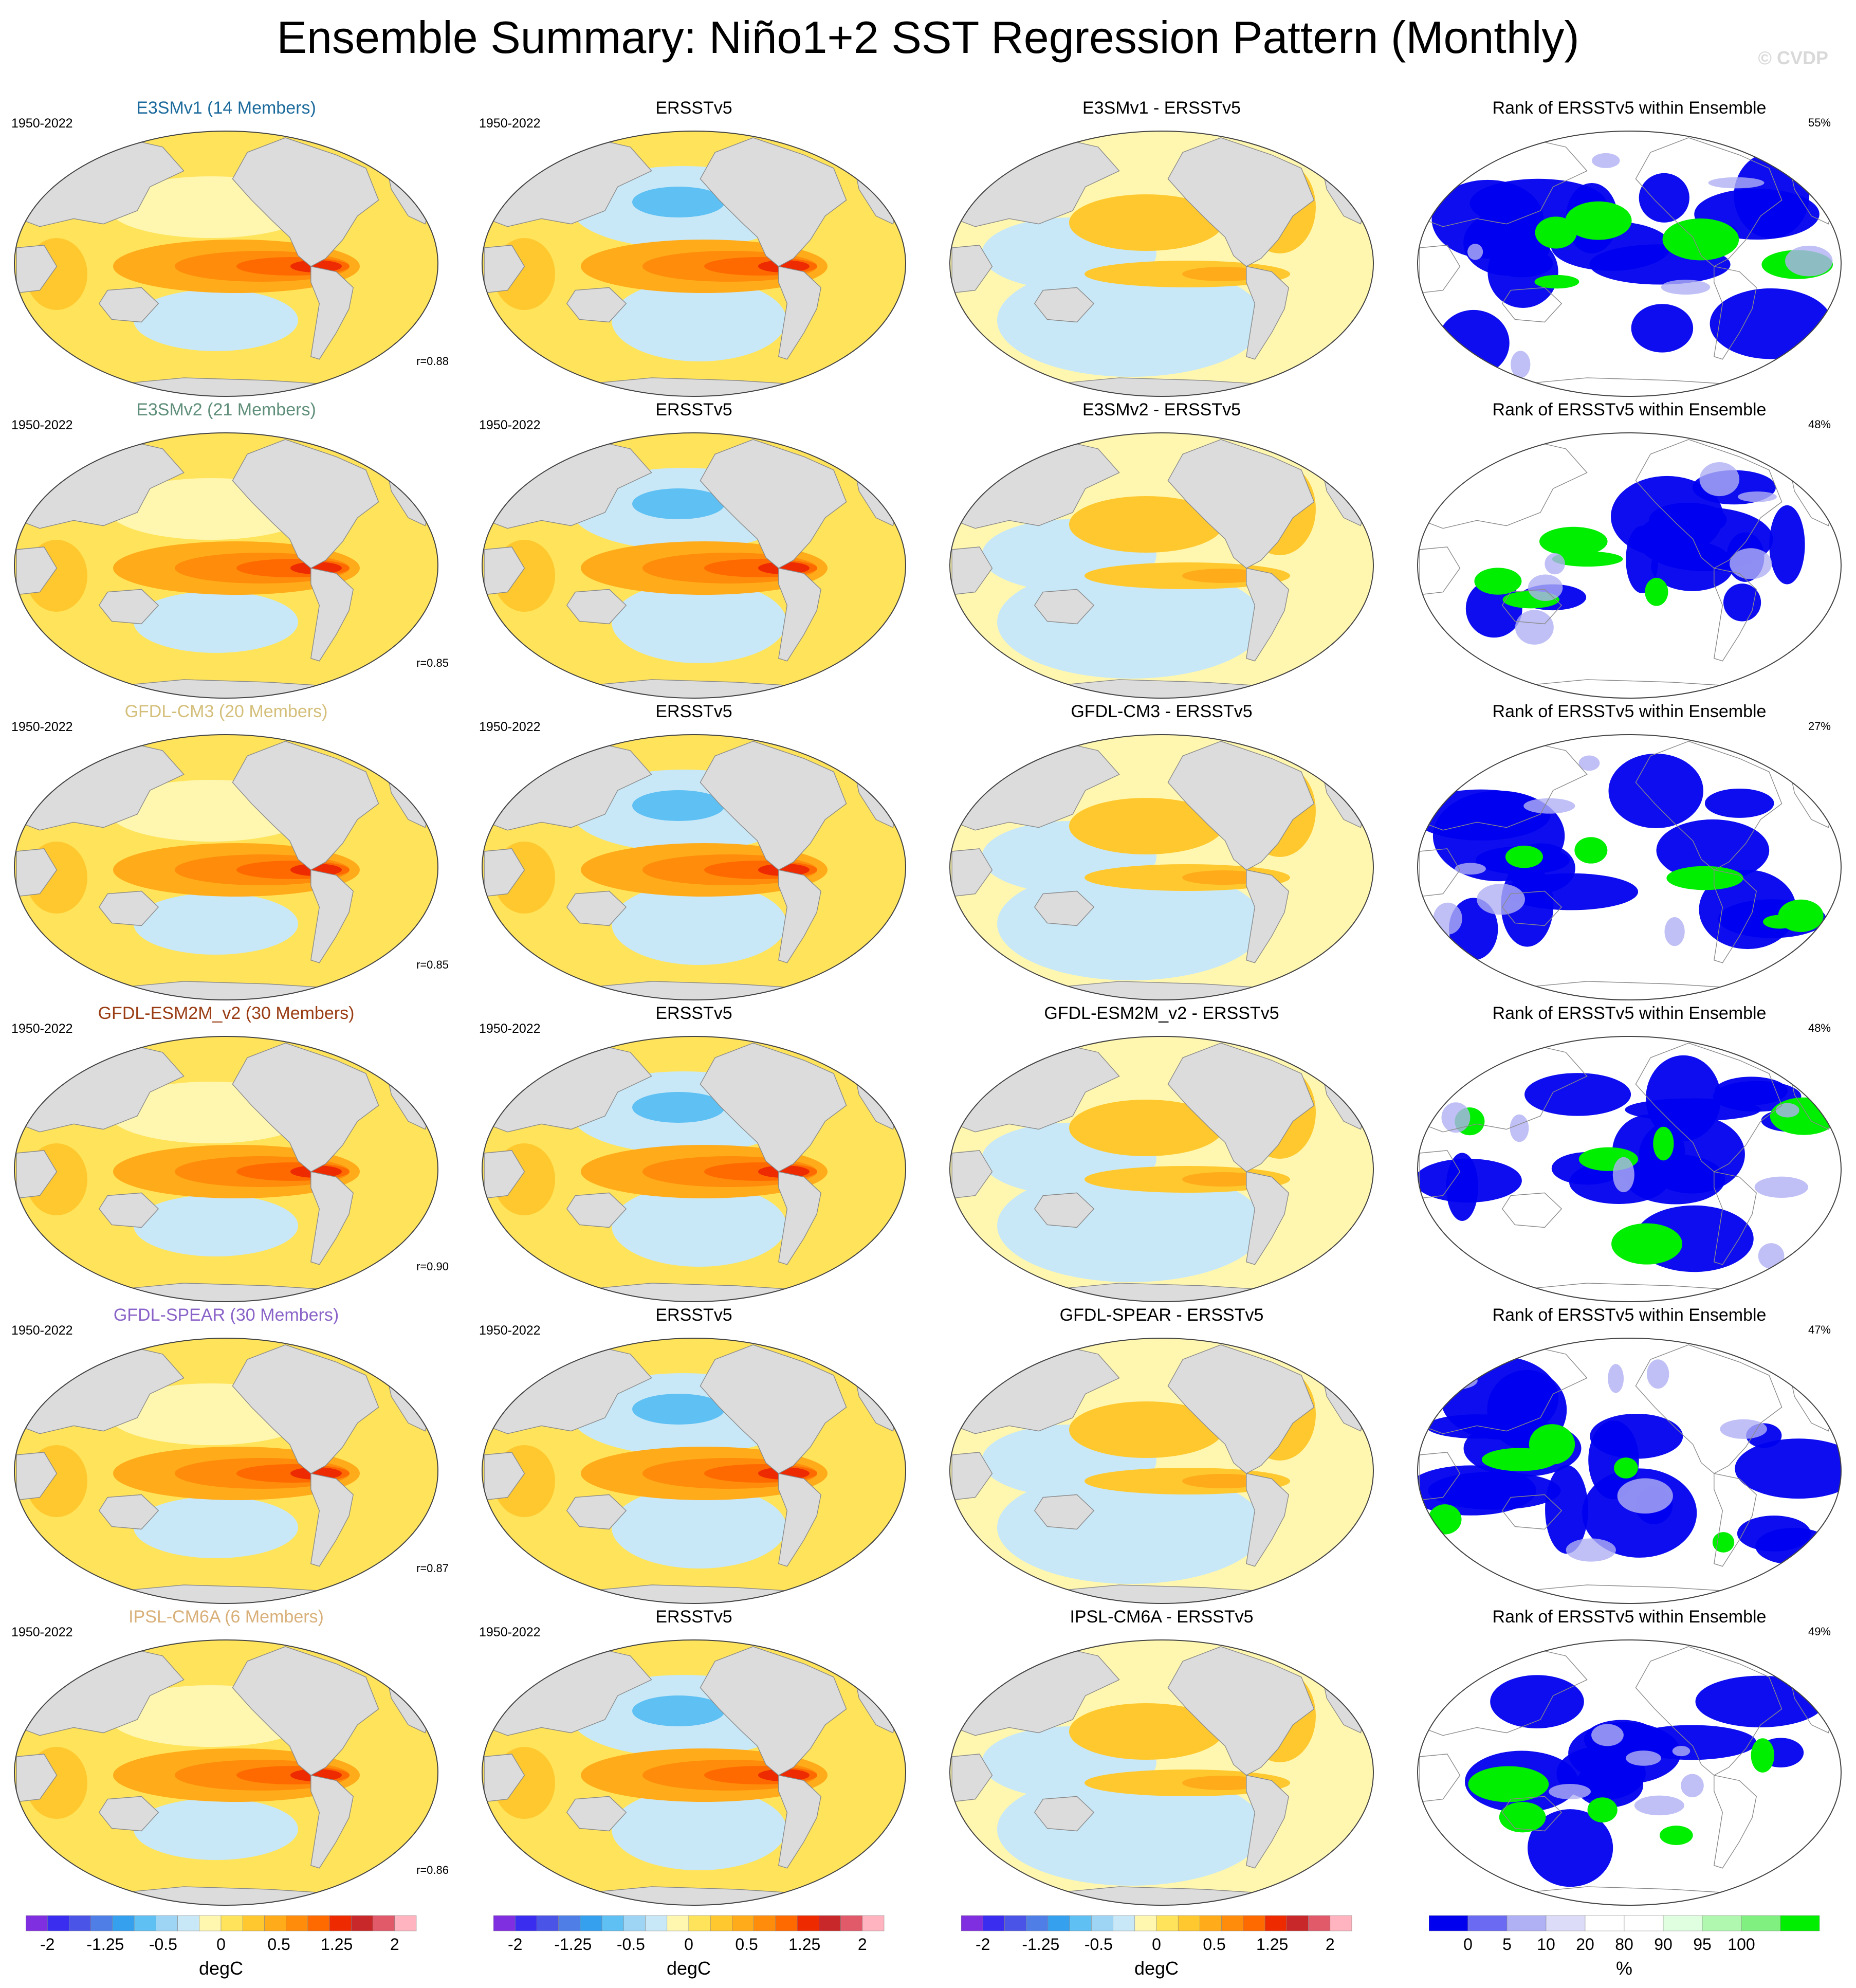 Image resolution: width=1856 pixels, height=1988 pixels. What do you see at coordinates (432, 1870) in the screenshot?
I see `pattern-correlation-label: r=0.86` at bounding box center [432, 1870].